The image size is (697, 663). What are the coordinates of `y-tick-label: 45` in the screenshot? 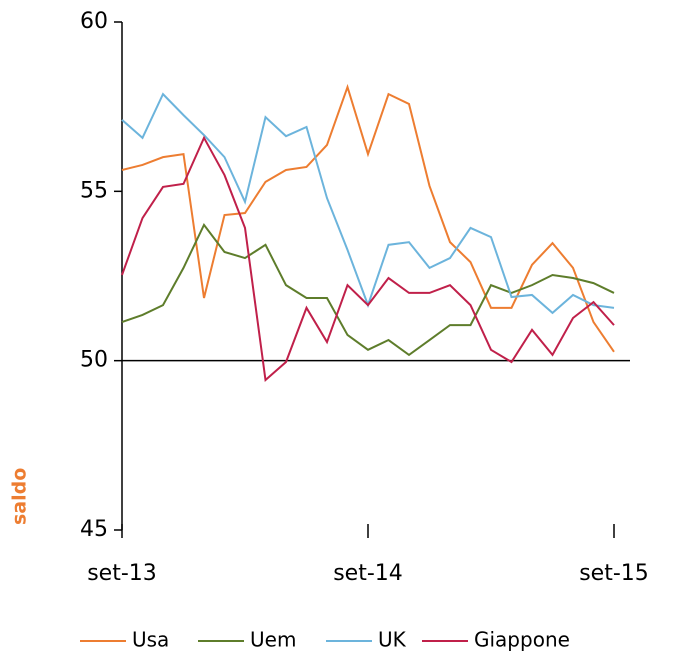 It's located at (94, 529).